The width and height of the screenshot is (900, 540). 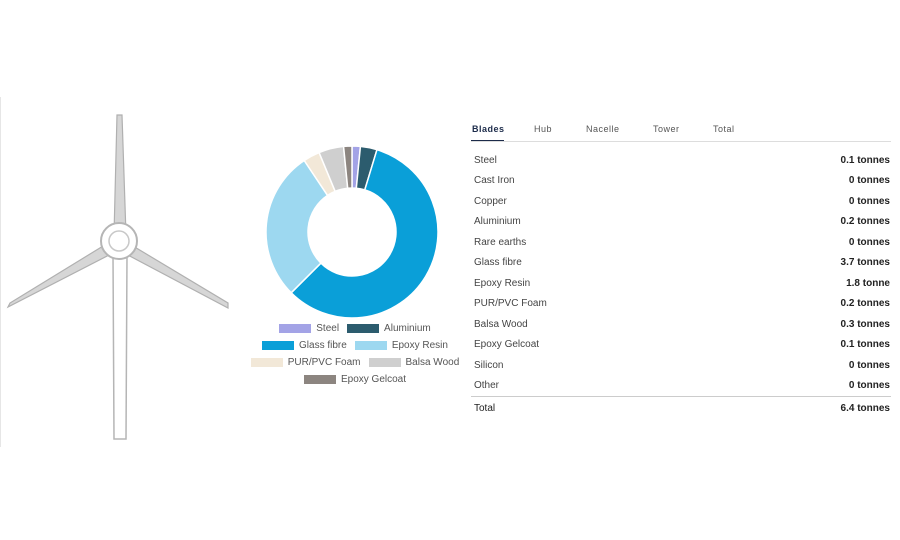 I want to click on legend-label: Steel, so click(x=328, y=328).